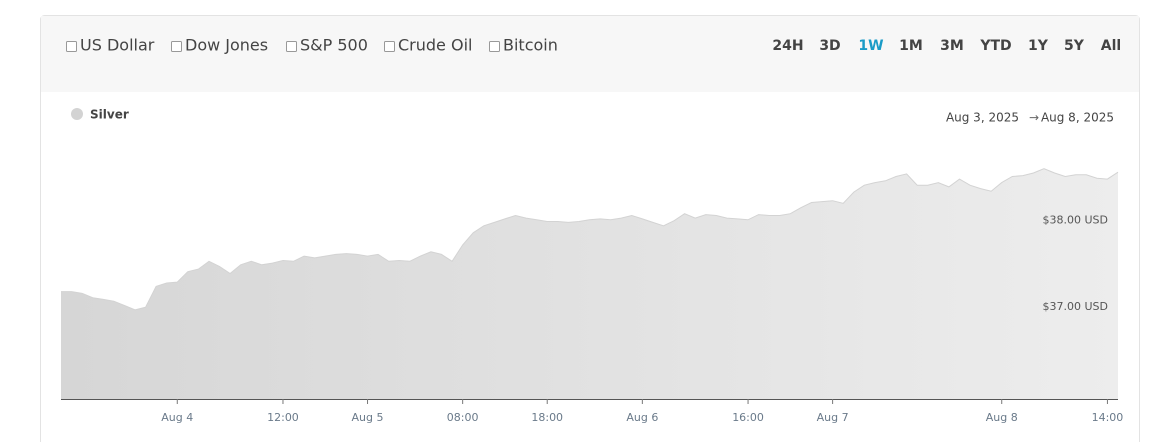  What do you see at coordinates (334, 45) in the screenshot?
I see `checkbox-label: S&P 500` at bounding box center [334, 45].